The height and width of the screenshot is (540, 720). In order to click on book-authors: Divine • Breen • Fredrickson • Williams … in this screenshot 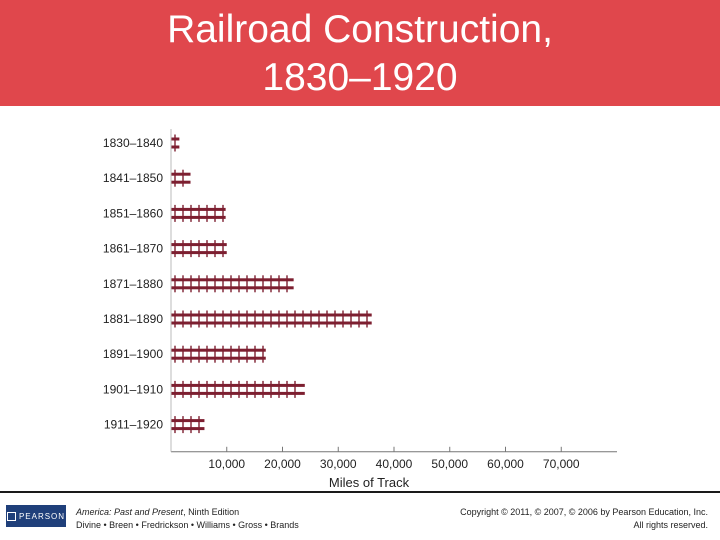, I will do `click(187, 525)`.